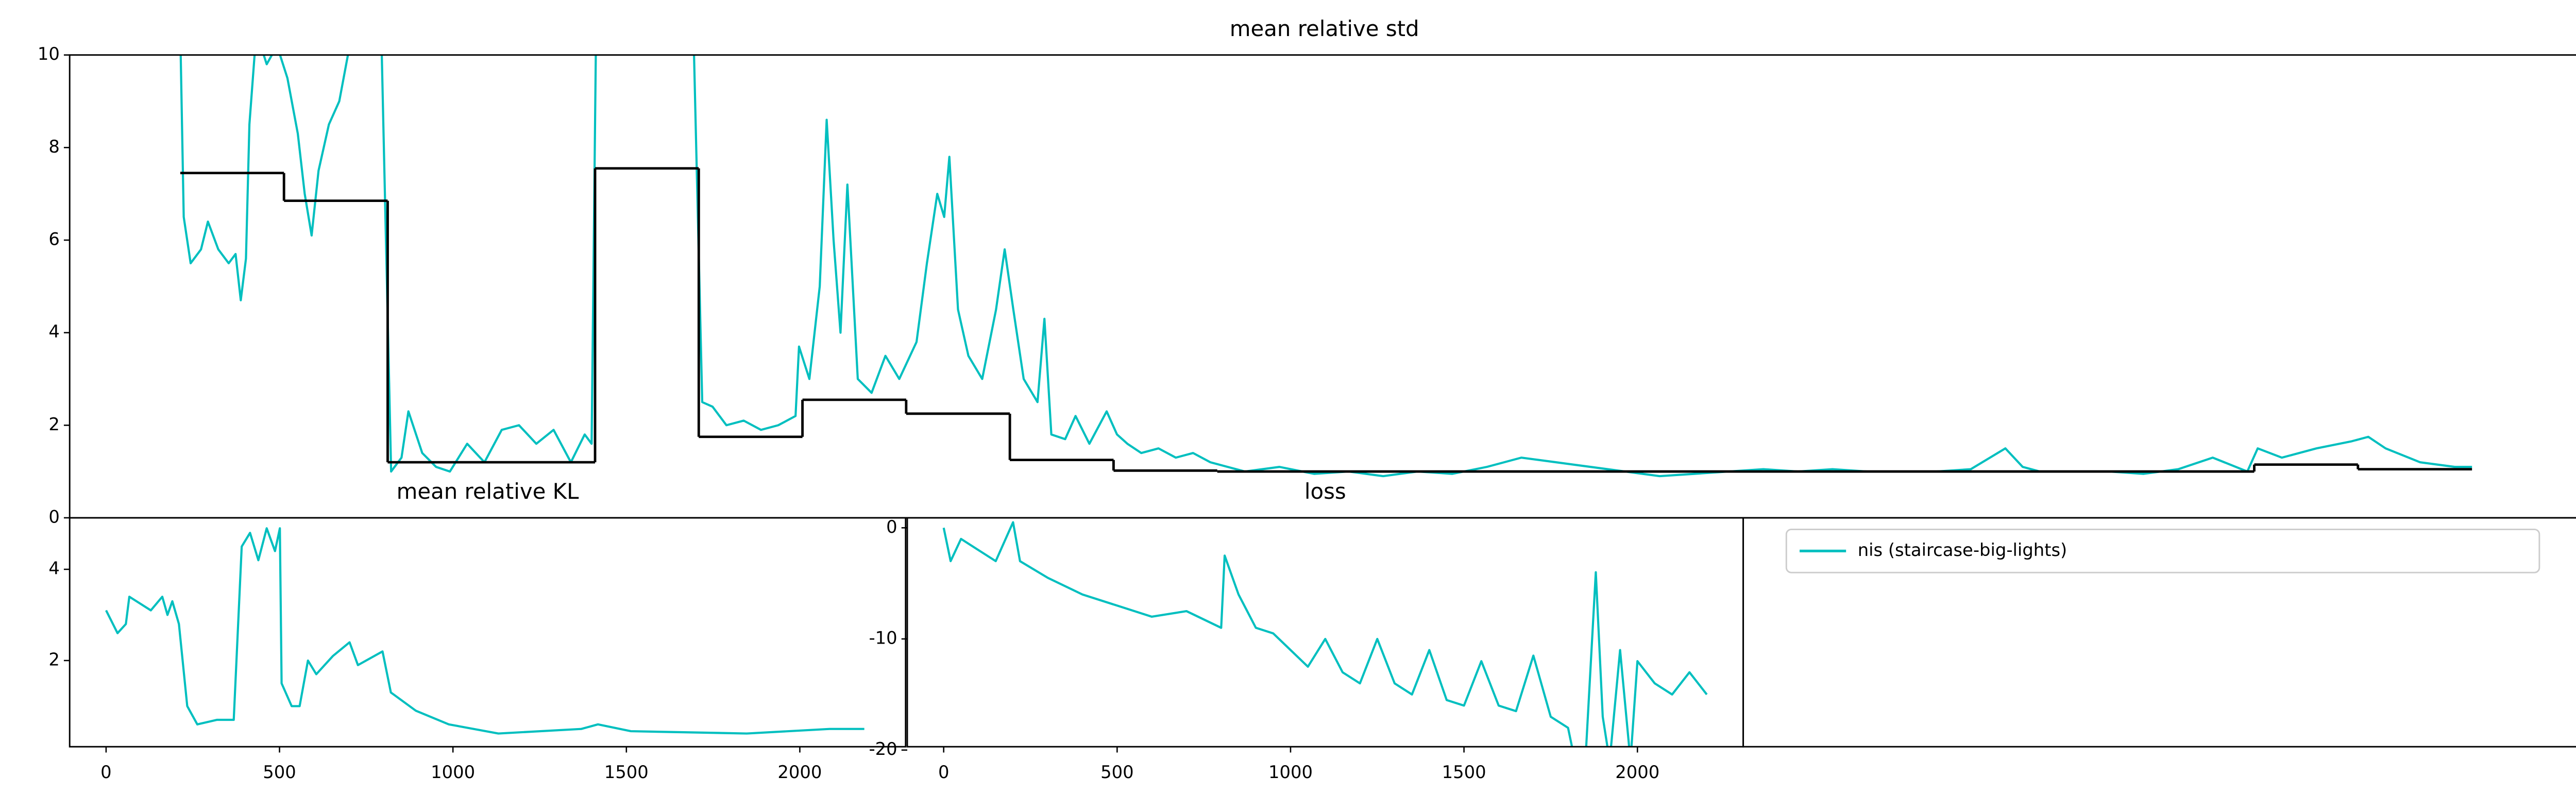 Image resolution: width=2576 pixels, height=810 pixels. What do you see at coordinates (488, 492) in the screenshot?
I see `chart-title: mean relative KL` at bounding box center [488, 492].